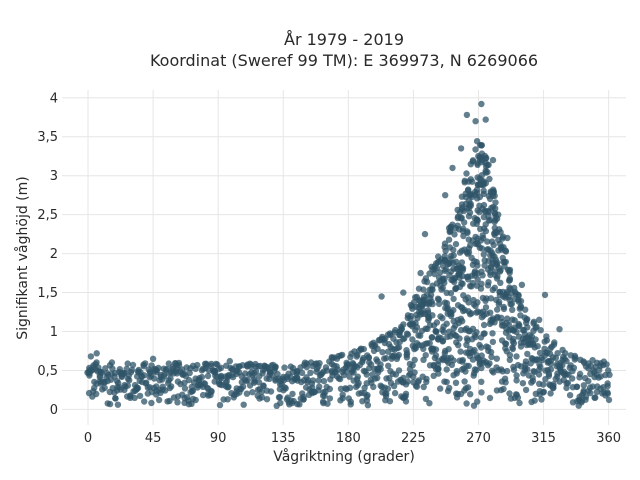  I want to click on x-tick-label: 45, so click(153, 438).